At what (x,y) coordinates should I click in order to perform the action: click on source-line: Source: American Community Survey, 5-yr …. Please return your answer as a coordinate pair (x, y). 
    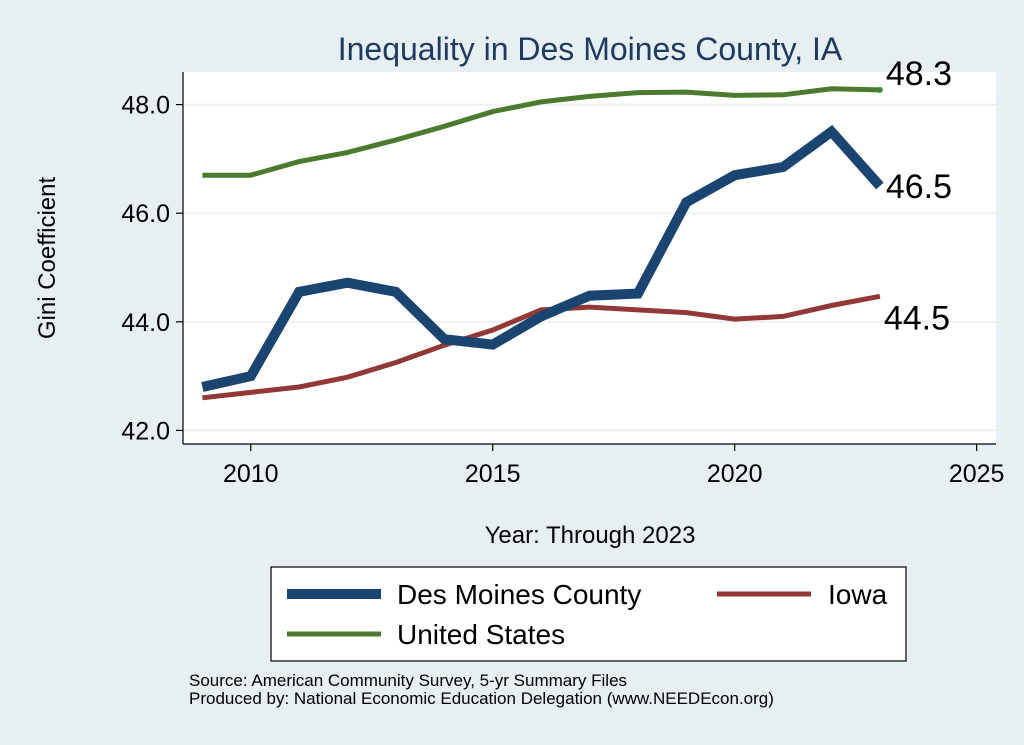
    Looking at the image, I should click on (408, 680).